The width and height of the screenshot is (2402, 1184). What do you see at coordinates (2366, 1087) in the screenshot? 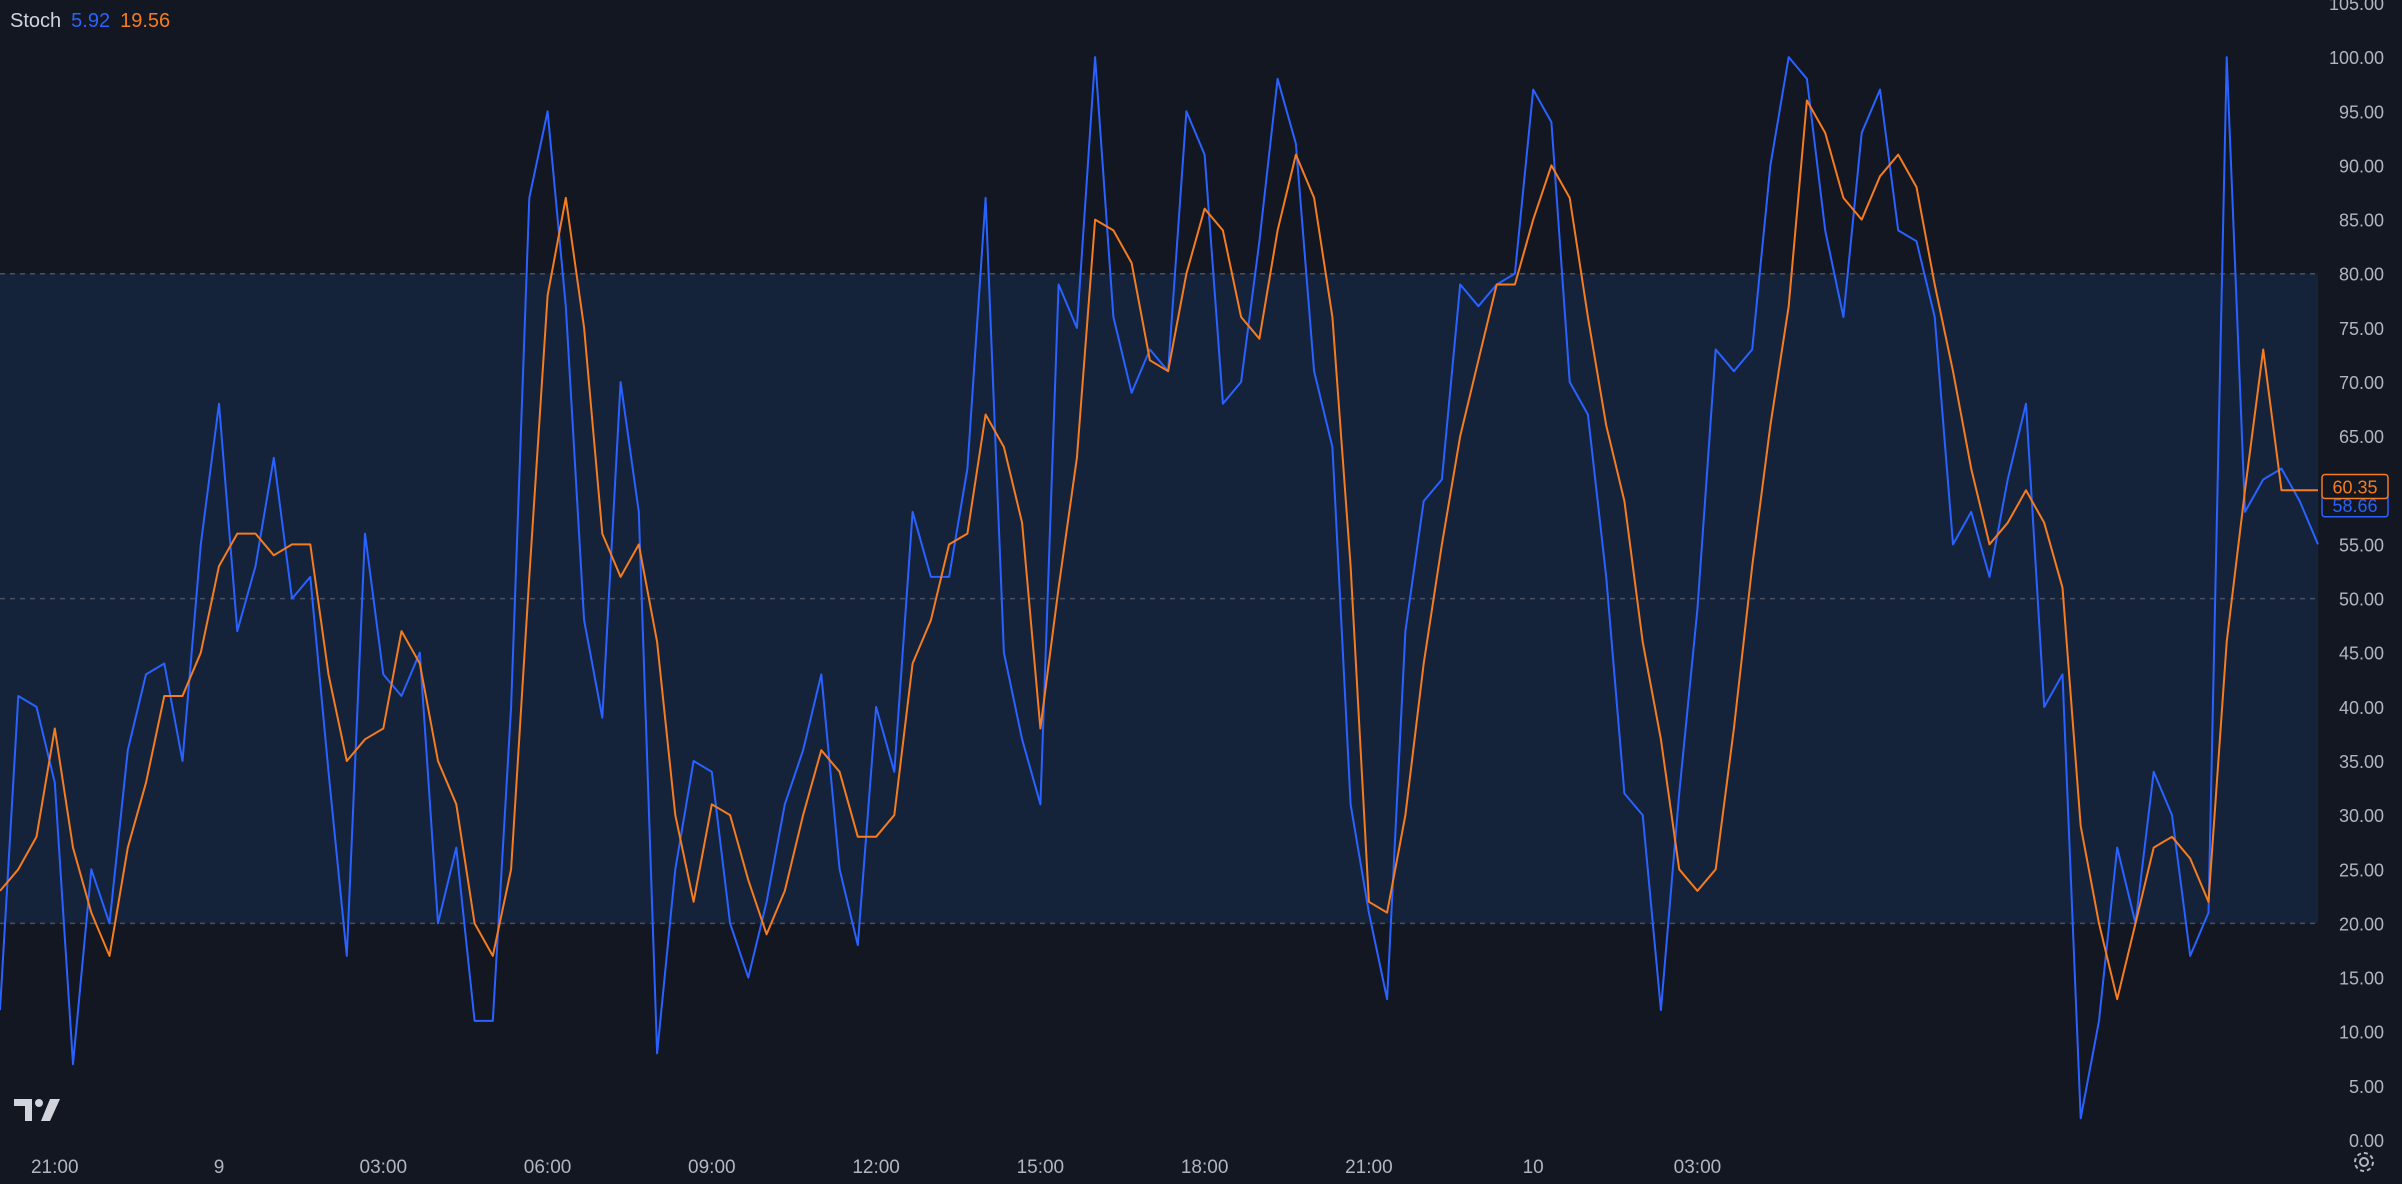
I see `y-tick-label: 5.00` at bounding box center [2366, 1087].